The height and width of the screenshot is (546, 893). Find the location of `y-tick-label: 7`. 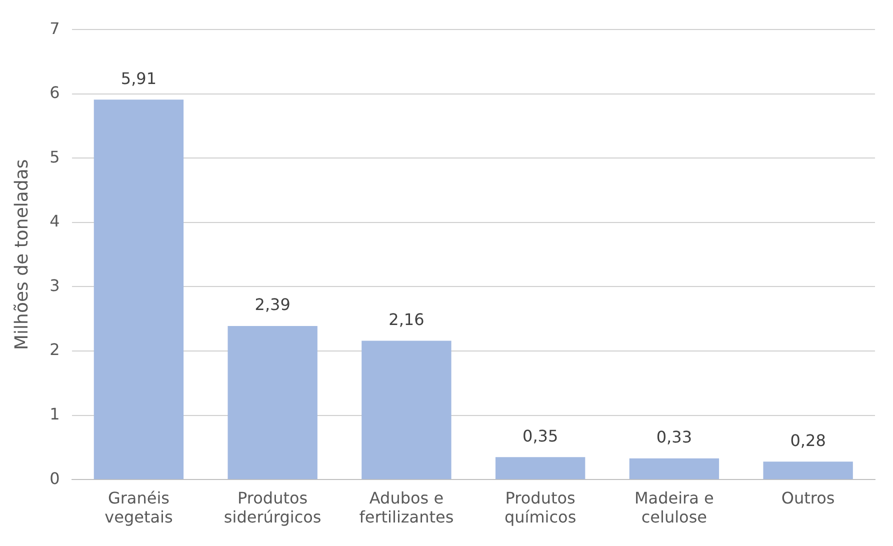

y-tick-label: 7 is located at coordinates (55, 28).